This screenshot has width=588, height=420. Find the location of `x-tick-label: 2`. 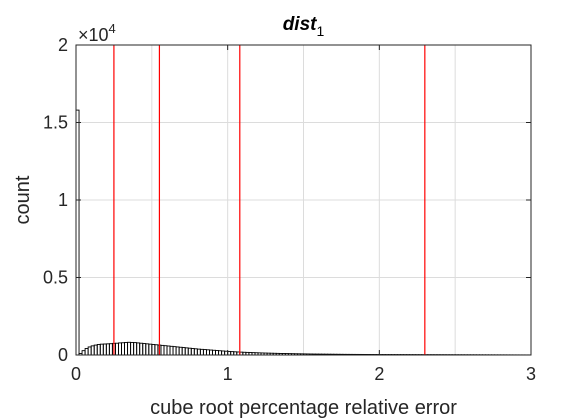

x-tick-label: 2 is located at coordinates (379, 374).